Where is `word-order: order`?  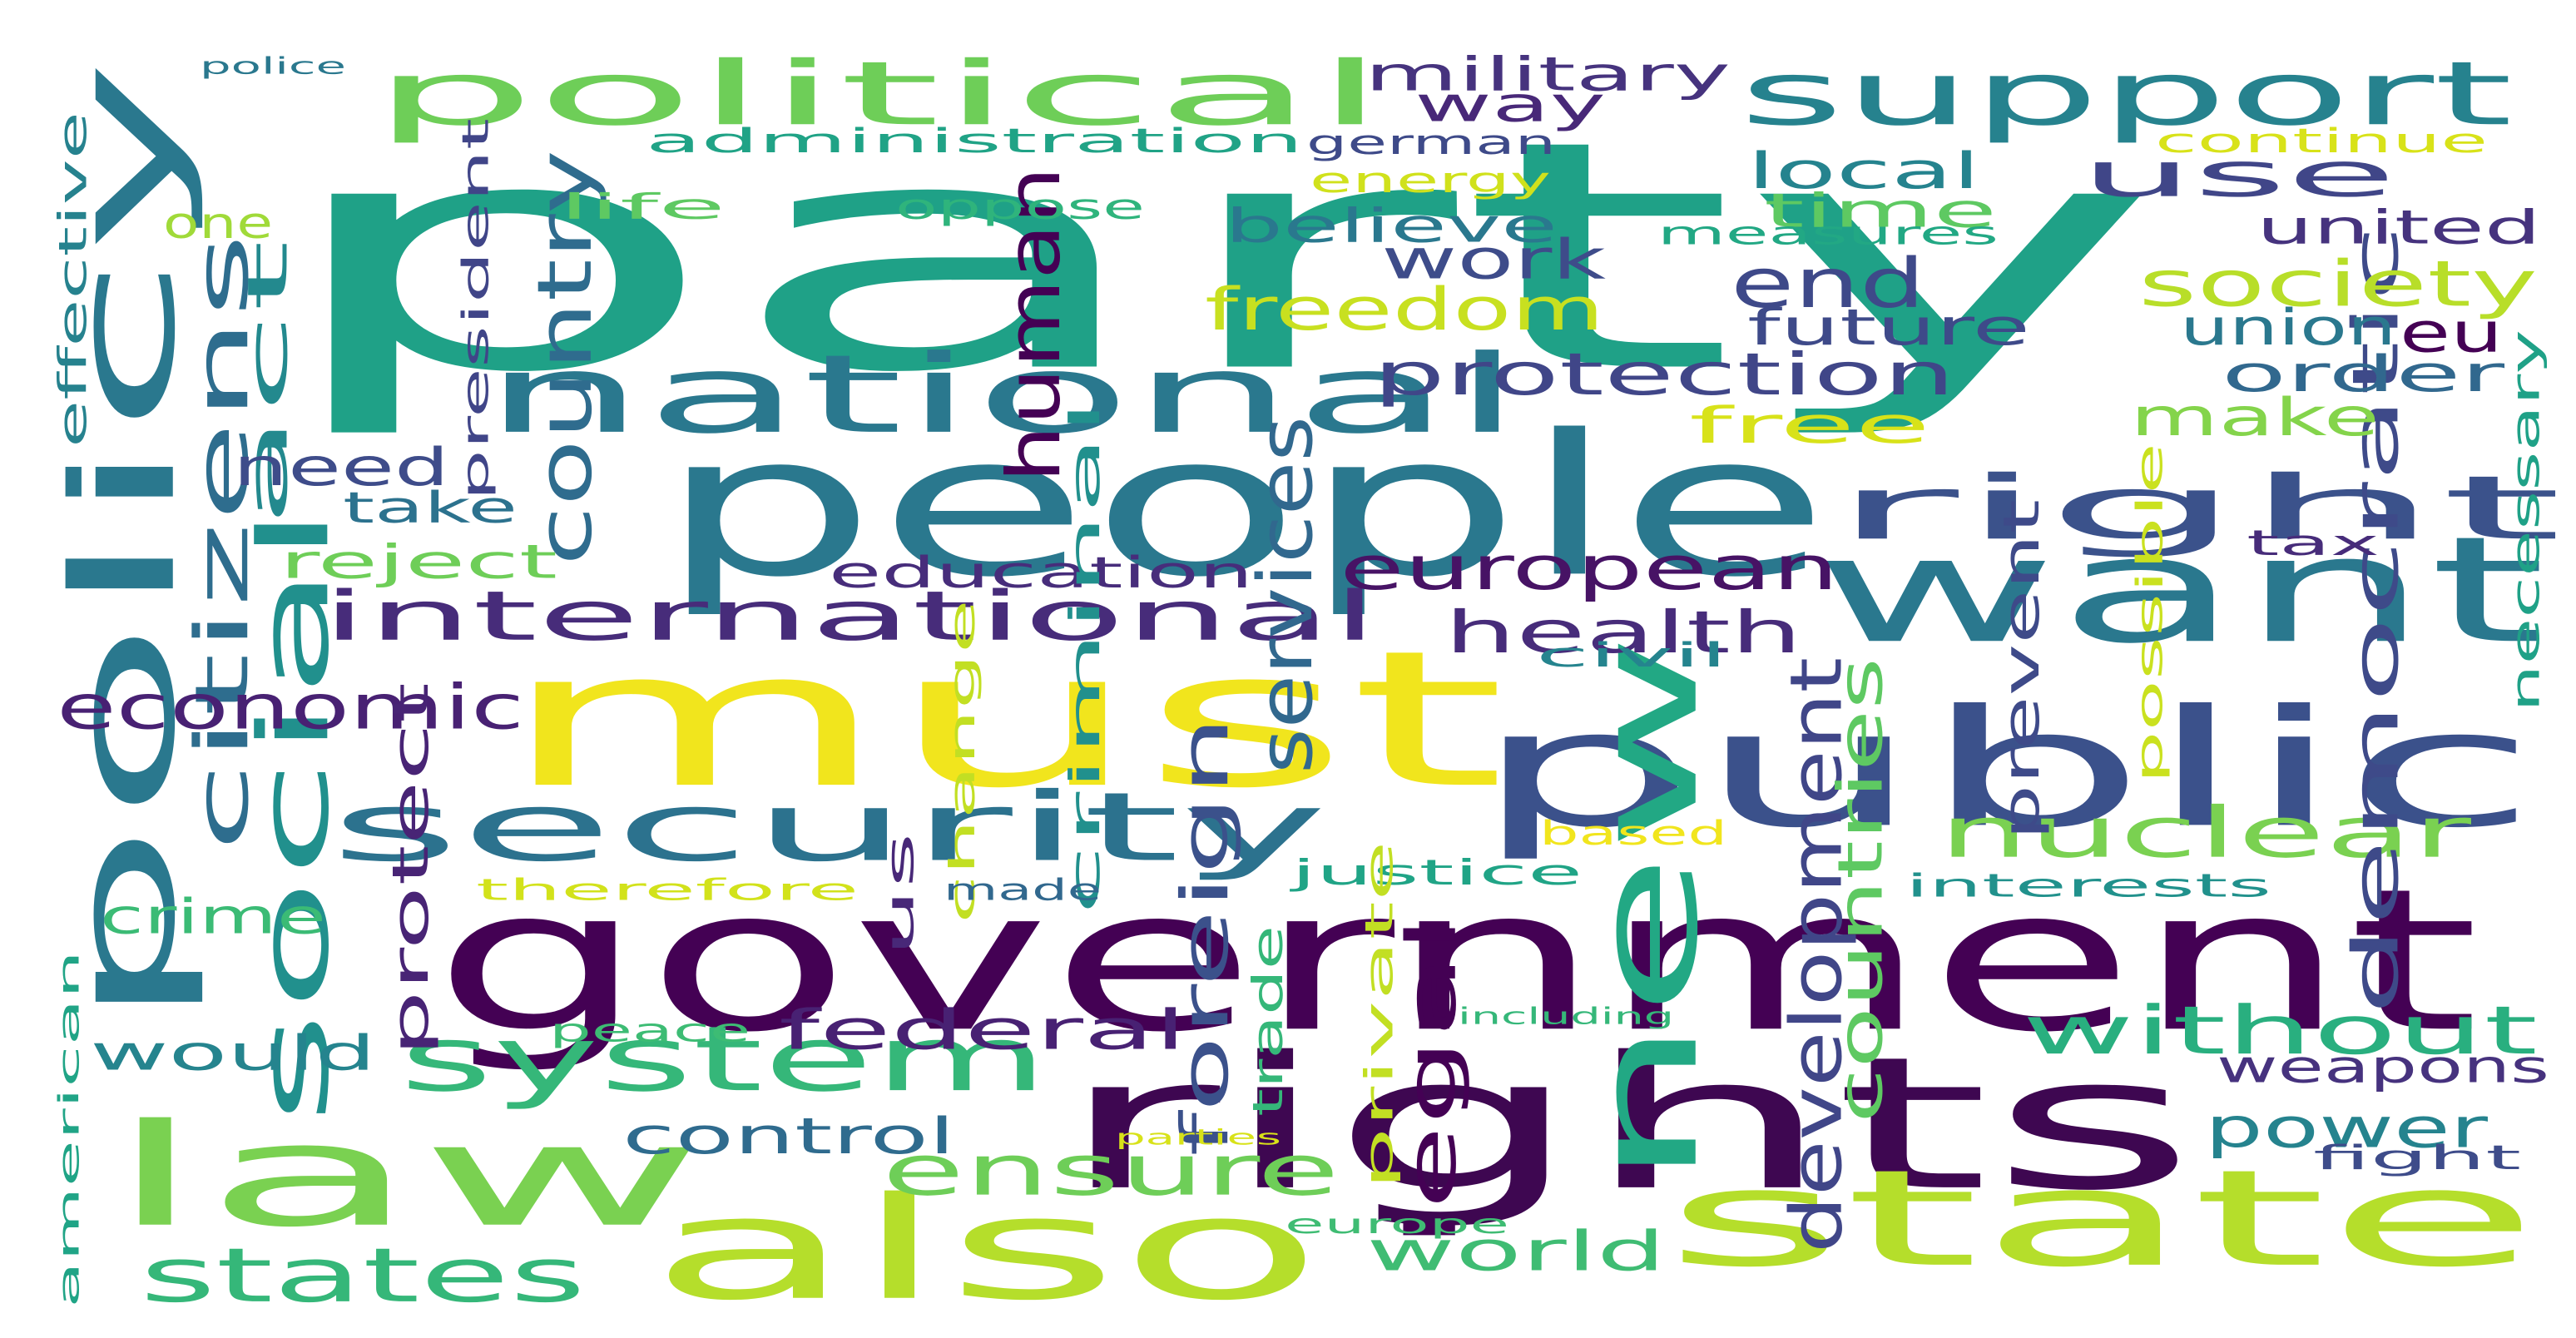 word-order: order is located at coordinates (2363, 374).